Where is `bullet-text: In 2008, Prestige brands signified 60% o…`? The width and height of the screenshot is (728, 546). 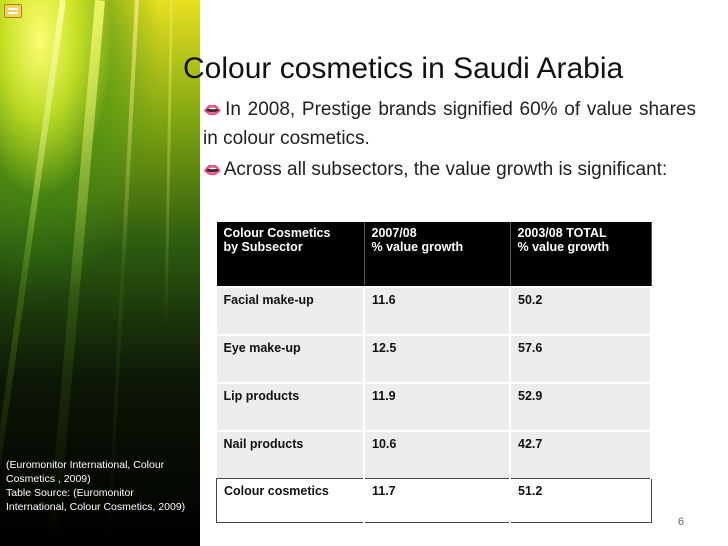 bullet-text: In 2008, Prestige brands signified 60% o… is located at coordinates (449, 124).